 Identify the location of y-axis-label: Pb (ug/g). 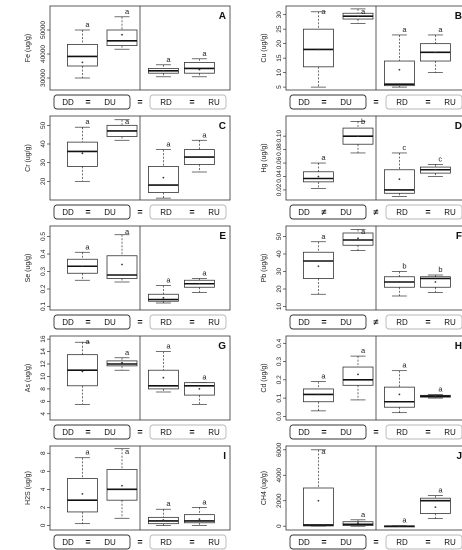
(264, 268).